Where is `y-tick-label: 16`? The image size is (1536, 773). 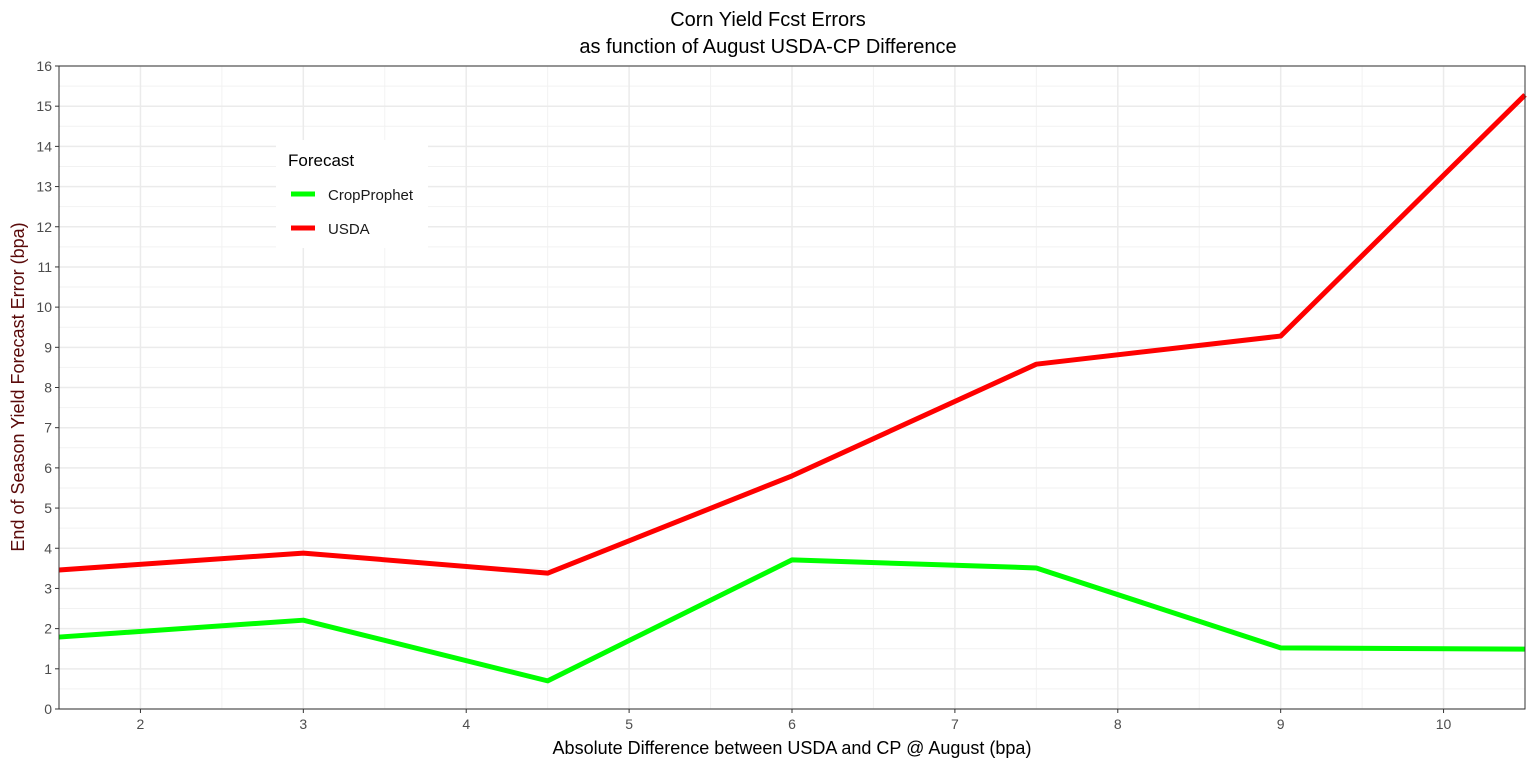
y-tick-label: 16 is located at coordinates (44, 66).